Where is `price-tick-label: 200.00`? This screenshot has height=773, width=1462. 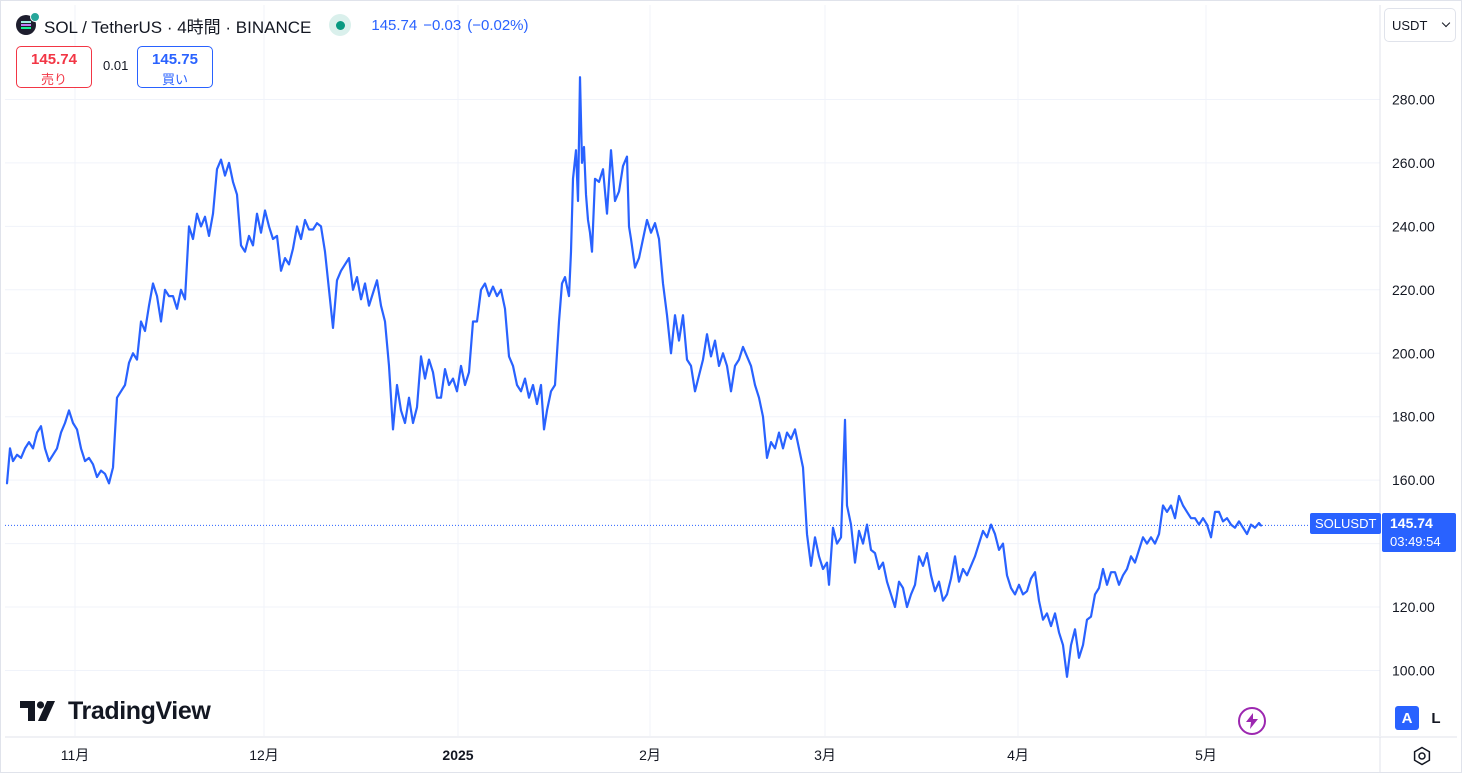
price-tick-label: 200.00 is located at coordinates (1413, 353).